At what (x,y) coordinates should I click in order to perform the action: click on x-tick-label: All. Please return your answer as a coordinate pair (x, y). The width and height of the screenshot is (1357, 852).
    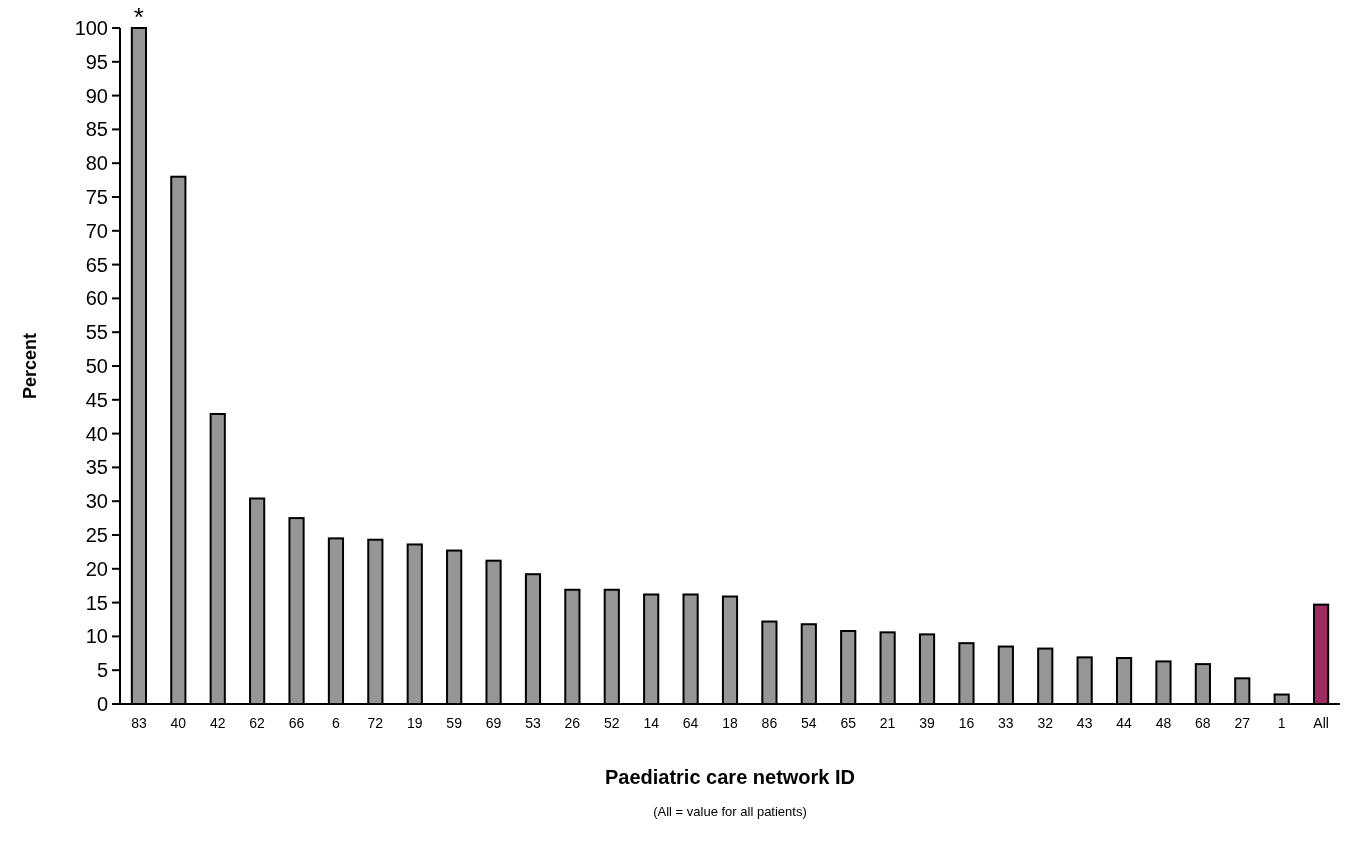
    Looking at the image, I should click on (1321, 723).